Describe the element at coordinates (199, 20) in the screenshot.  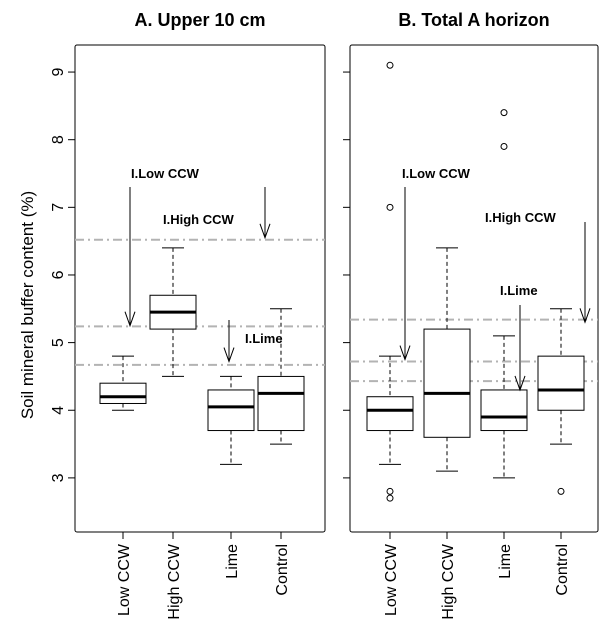
I see `panel-title: A. Upper 10 cm` at that location.